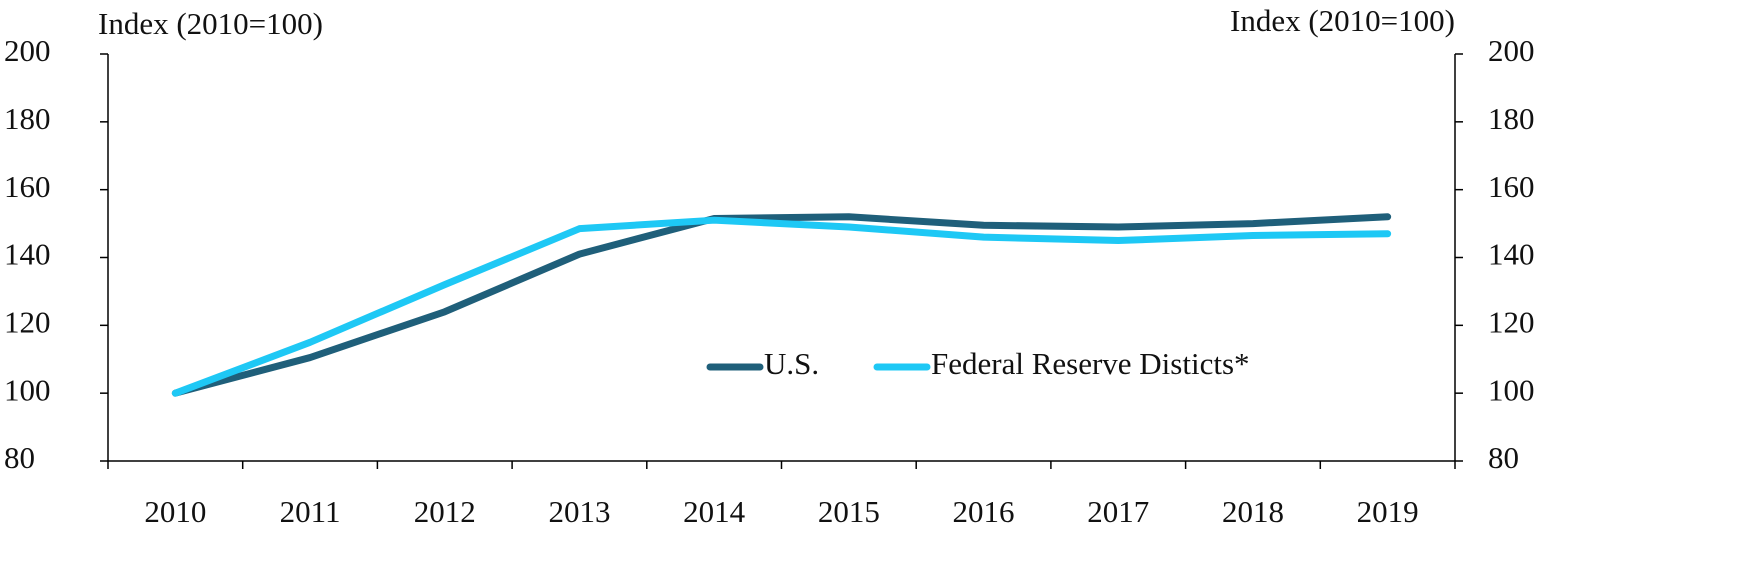  What do you see at coordinates (984, 511) in the screenshot?
I see `x-tick-label: 2016` at bounding box center [984, 511].